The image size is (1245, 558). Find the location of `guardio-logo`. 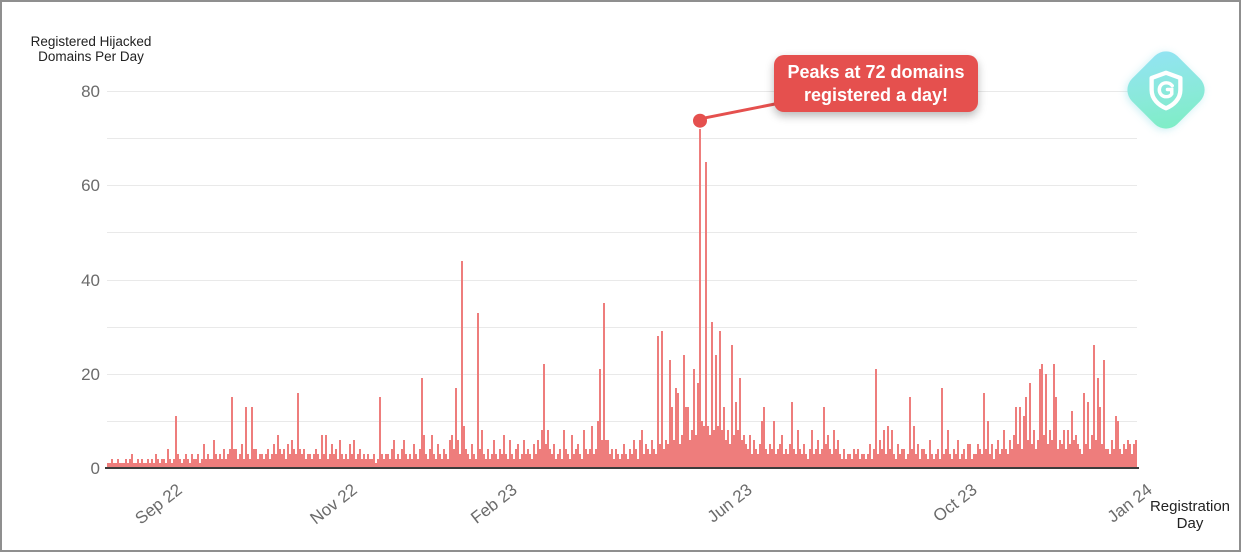

guardio-logo is located at coordinates (1166, 90).